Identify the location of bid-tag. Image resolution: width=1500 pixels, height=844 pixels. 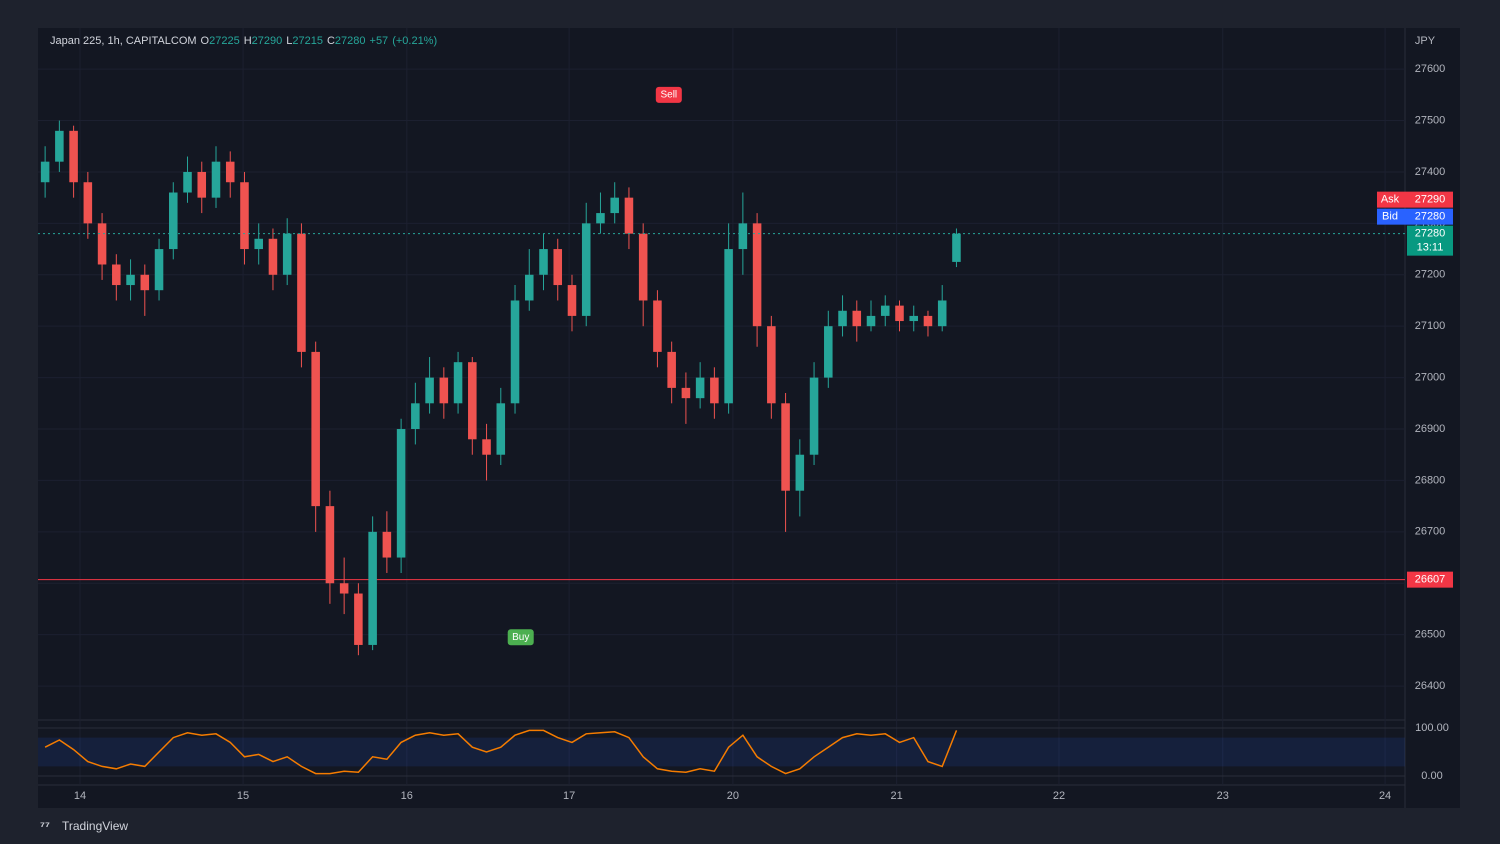
(1415, 216).